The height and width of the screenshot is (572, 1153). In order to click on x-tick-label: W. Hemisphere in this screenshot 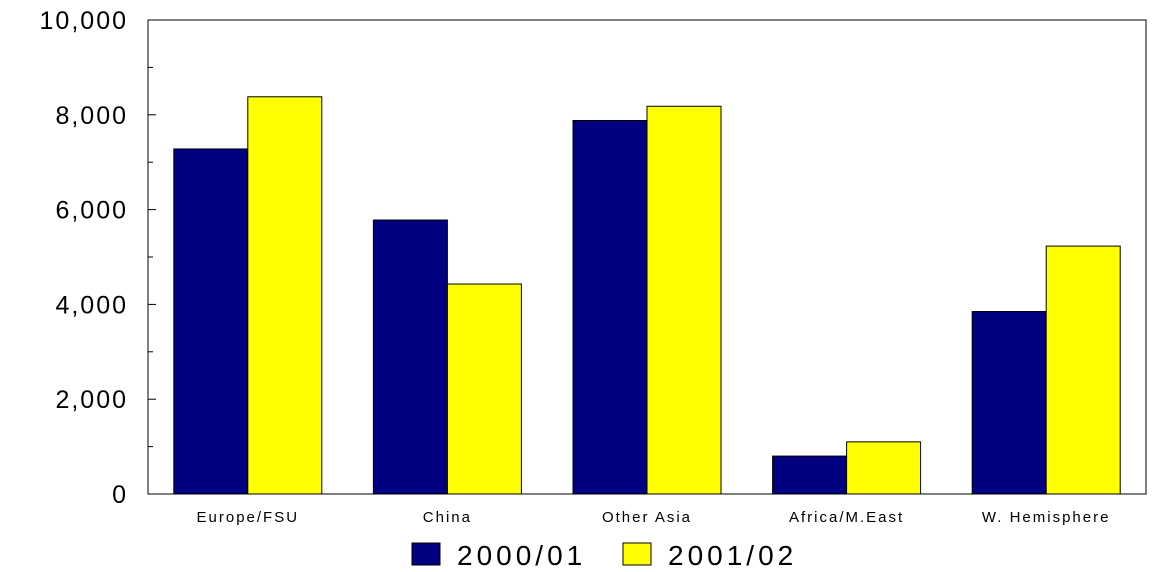, I will do `click(1046, 517)`.